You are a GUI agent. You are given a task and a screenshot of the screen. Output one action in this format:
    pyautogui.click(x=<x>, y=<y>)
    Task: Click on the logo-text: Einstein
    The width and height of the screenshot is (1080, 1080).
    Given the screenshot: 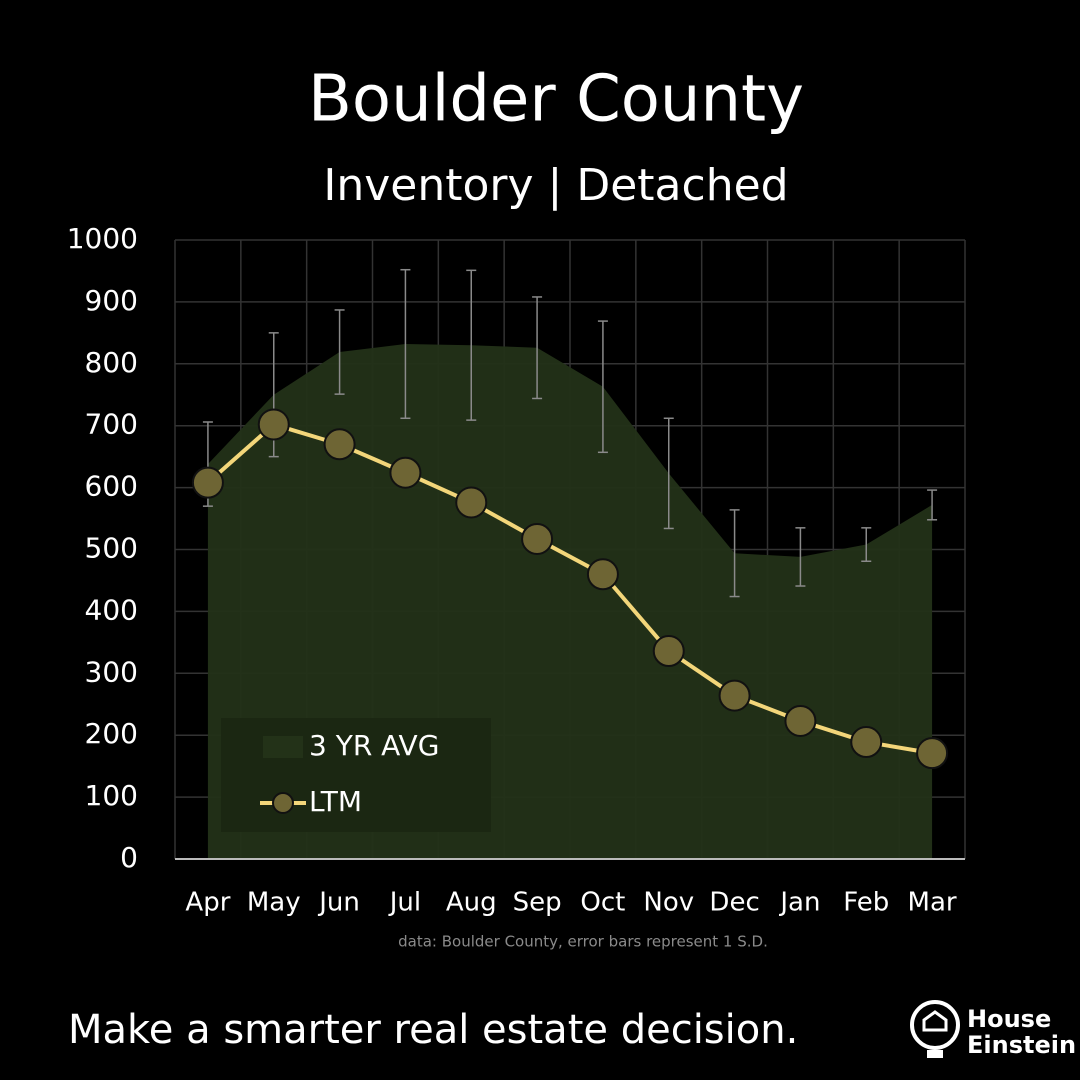 What is the action you would take?
    pyautogui.click(x=1021, y=1045)
    